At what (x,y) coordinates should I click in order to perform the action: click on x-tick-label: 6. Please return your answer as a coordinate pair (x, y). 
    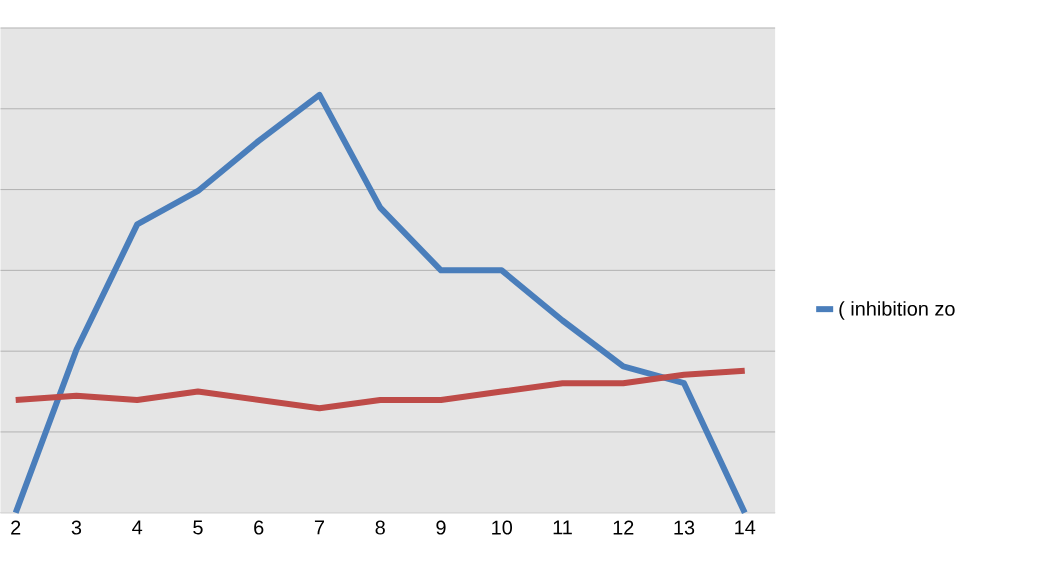
    Looking at the image, I should click on (259, 527).